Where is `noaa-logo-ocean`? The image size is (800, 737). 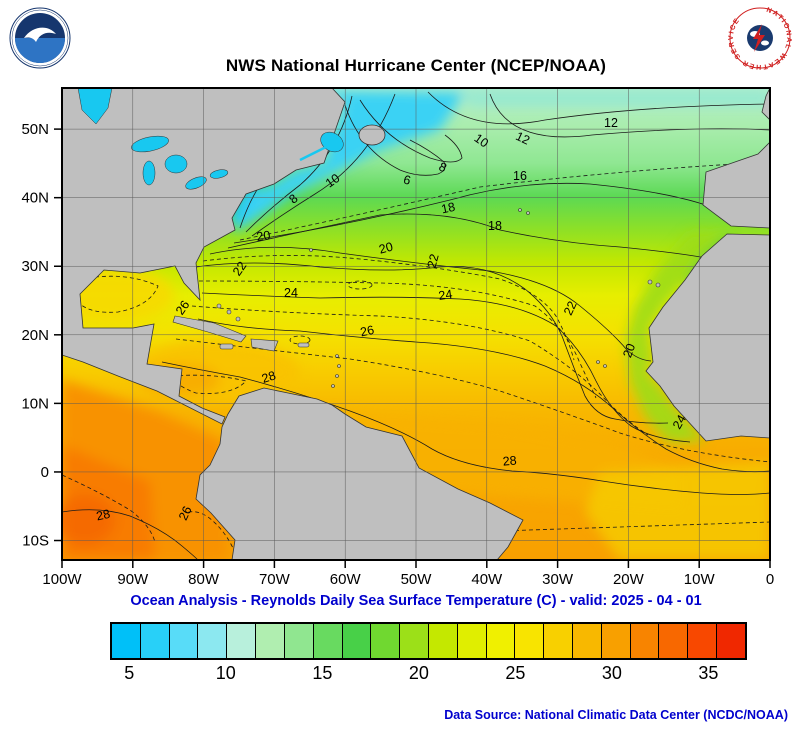 noaa-logo-ocean is located at coordinates (40, 50).